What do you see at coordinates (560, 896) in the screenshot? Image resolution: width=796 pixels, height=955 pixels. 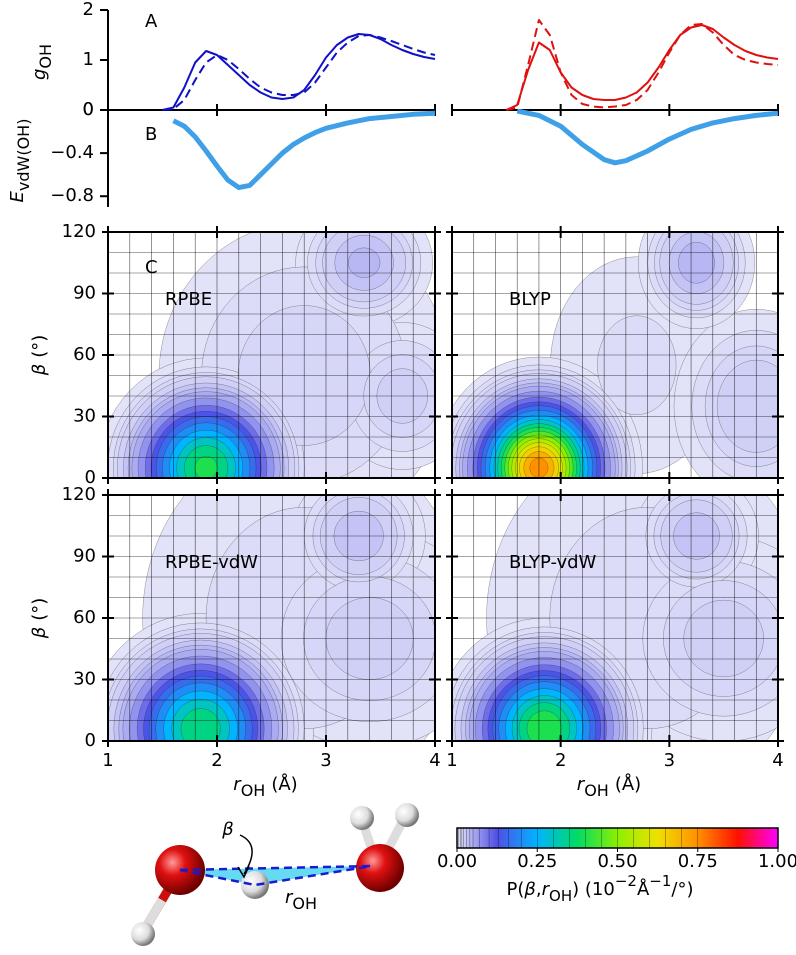 I see `colorbar-label-part: OH` at bounding box center [560, 896].